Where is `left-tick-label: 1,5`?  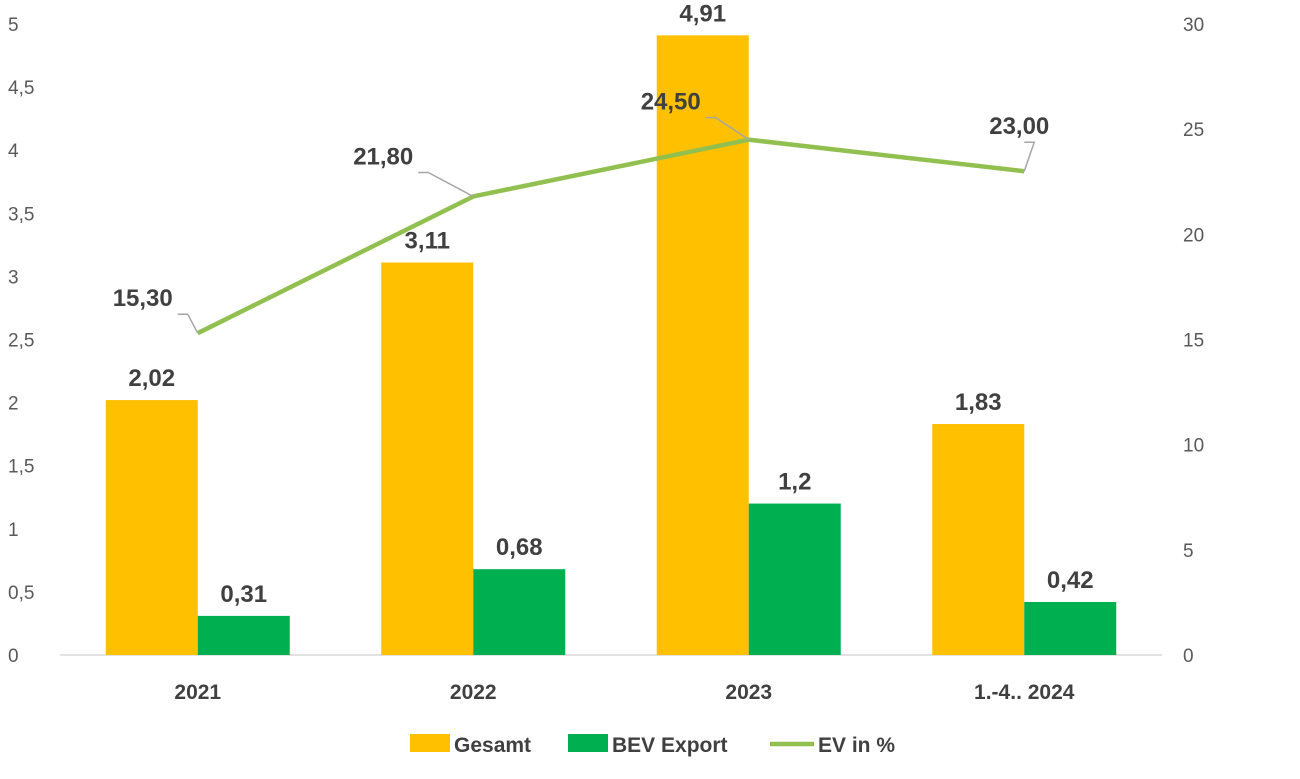
left-tick-label: 1,5 is located at coordinates (21, 467).